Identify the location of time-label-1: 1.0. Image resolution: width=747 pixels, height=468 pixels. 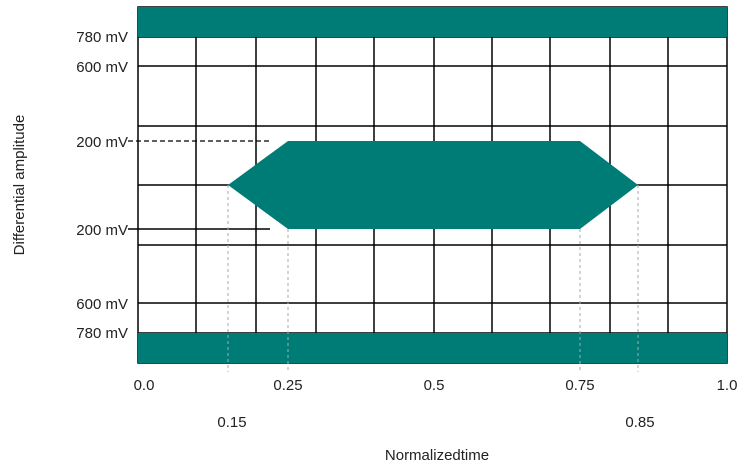
(727, 385).